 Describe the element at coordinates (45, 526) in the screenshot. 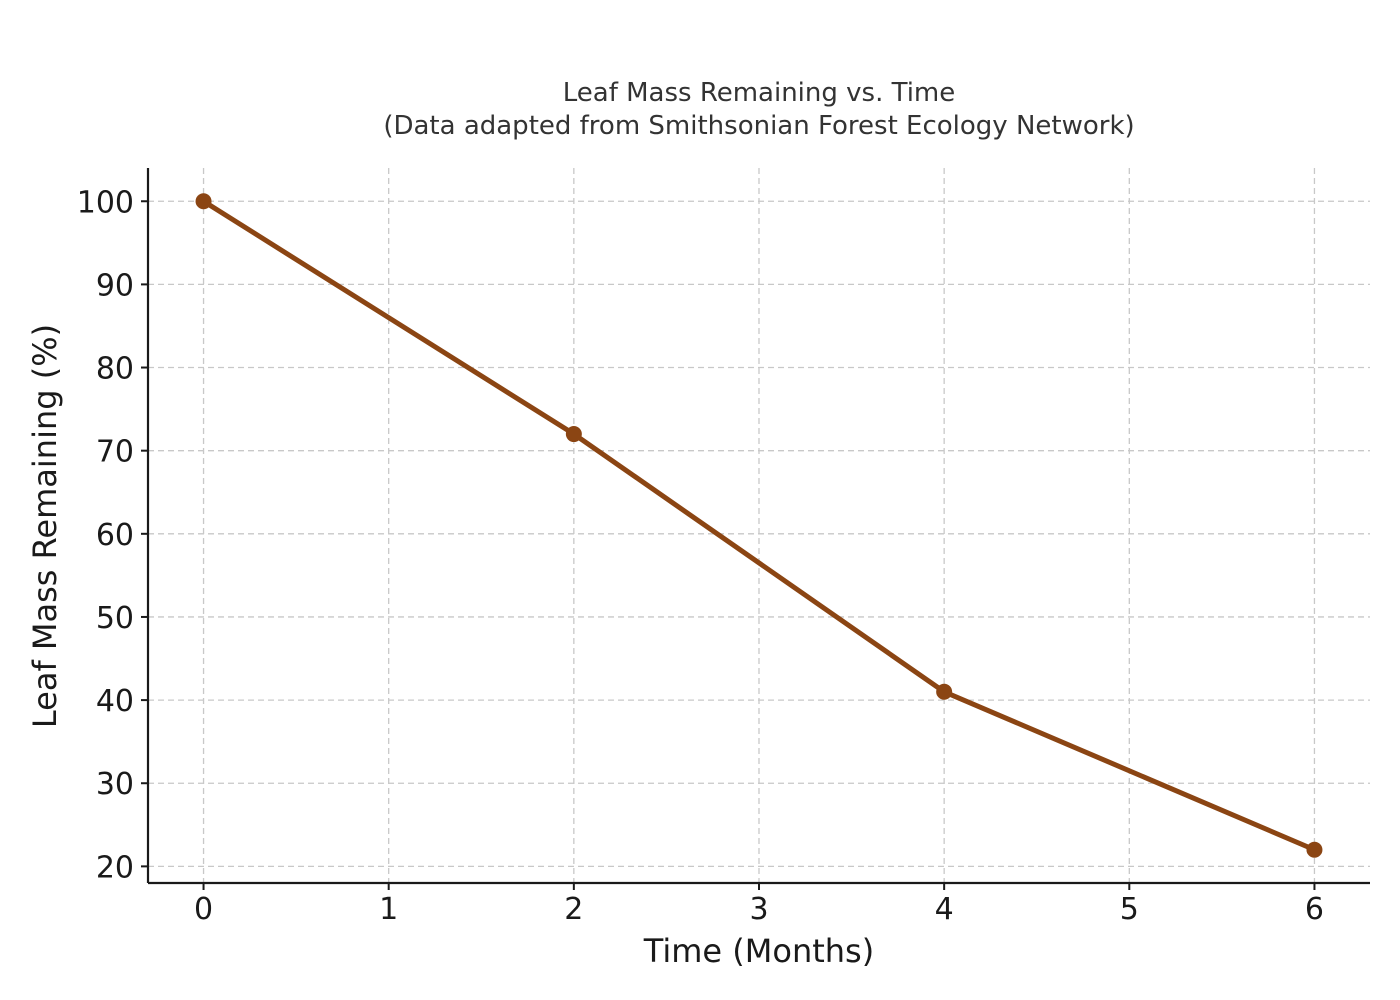

I see `y-axis-label: Leaf Mass Remaining (%)` at that location.